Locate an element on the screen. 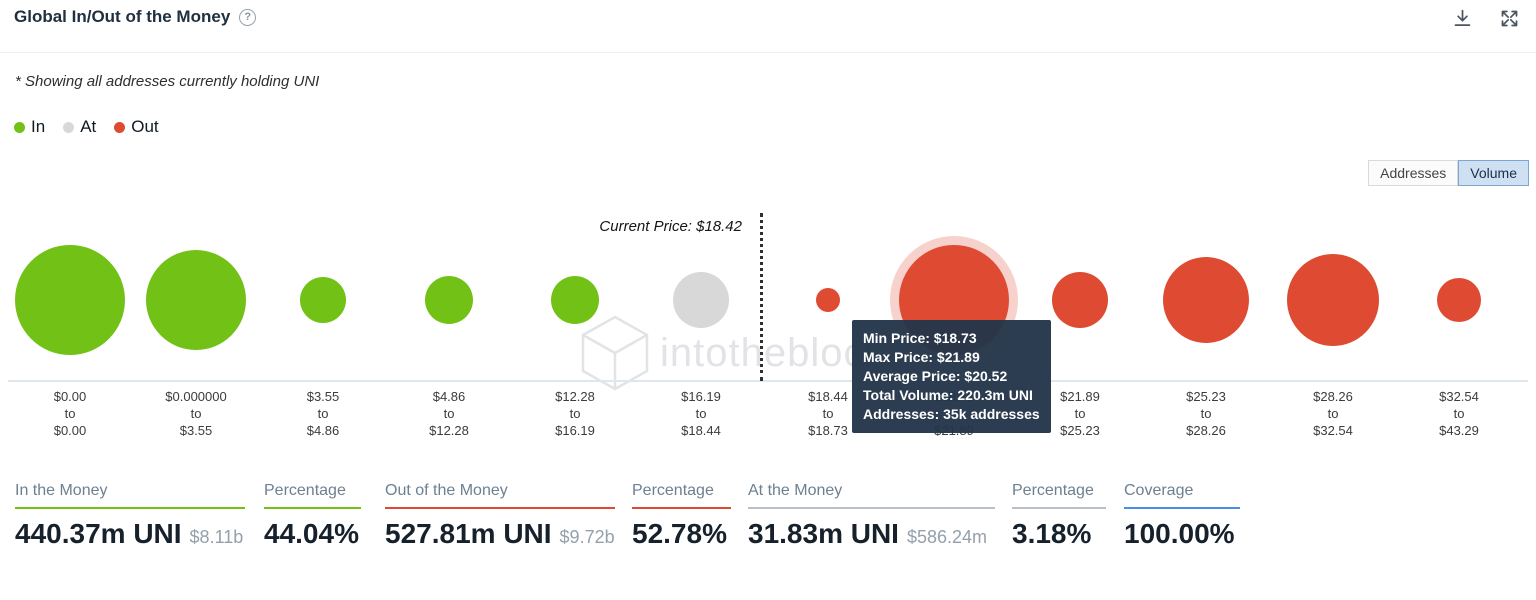  stat-percentage-3: Percentage 52.78% is located at coordinates (681, 516).